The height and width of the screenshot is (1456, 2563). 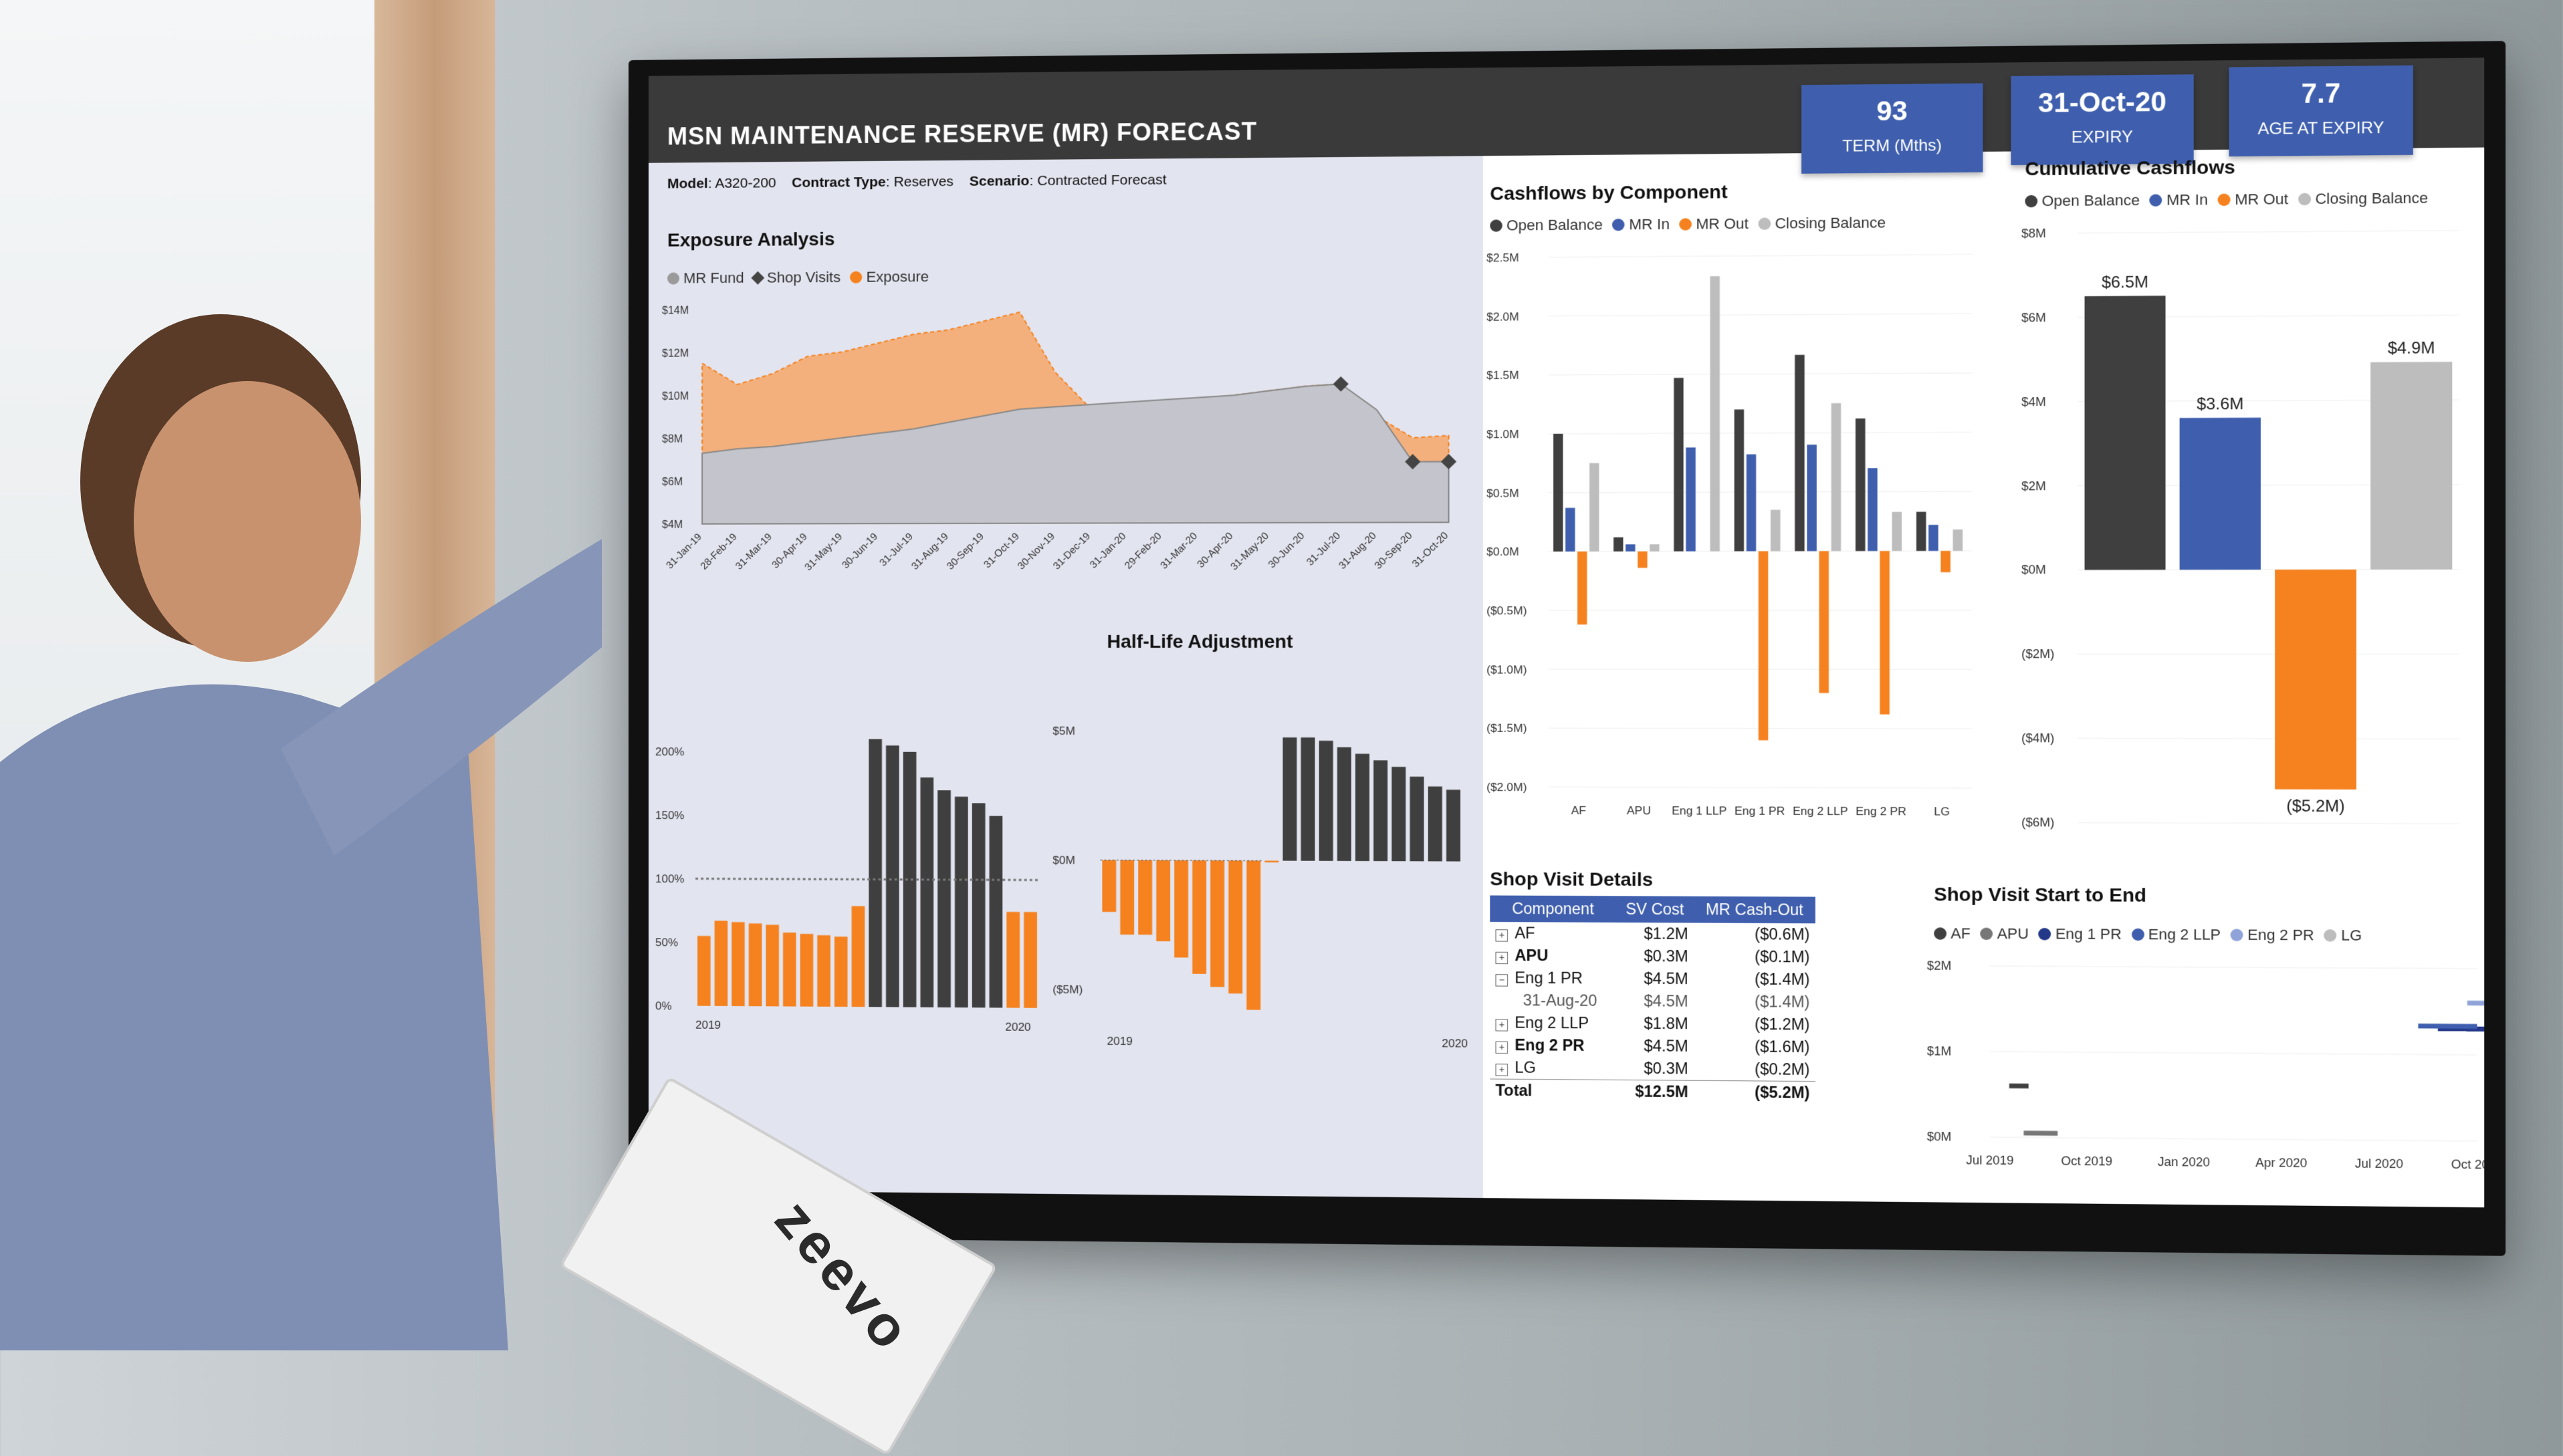 What do you see at coordinates (1655, 1068) in the screenshot?
I see `sv-cost-cell: $0.3M` at bounding box center [1655, 1068].